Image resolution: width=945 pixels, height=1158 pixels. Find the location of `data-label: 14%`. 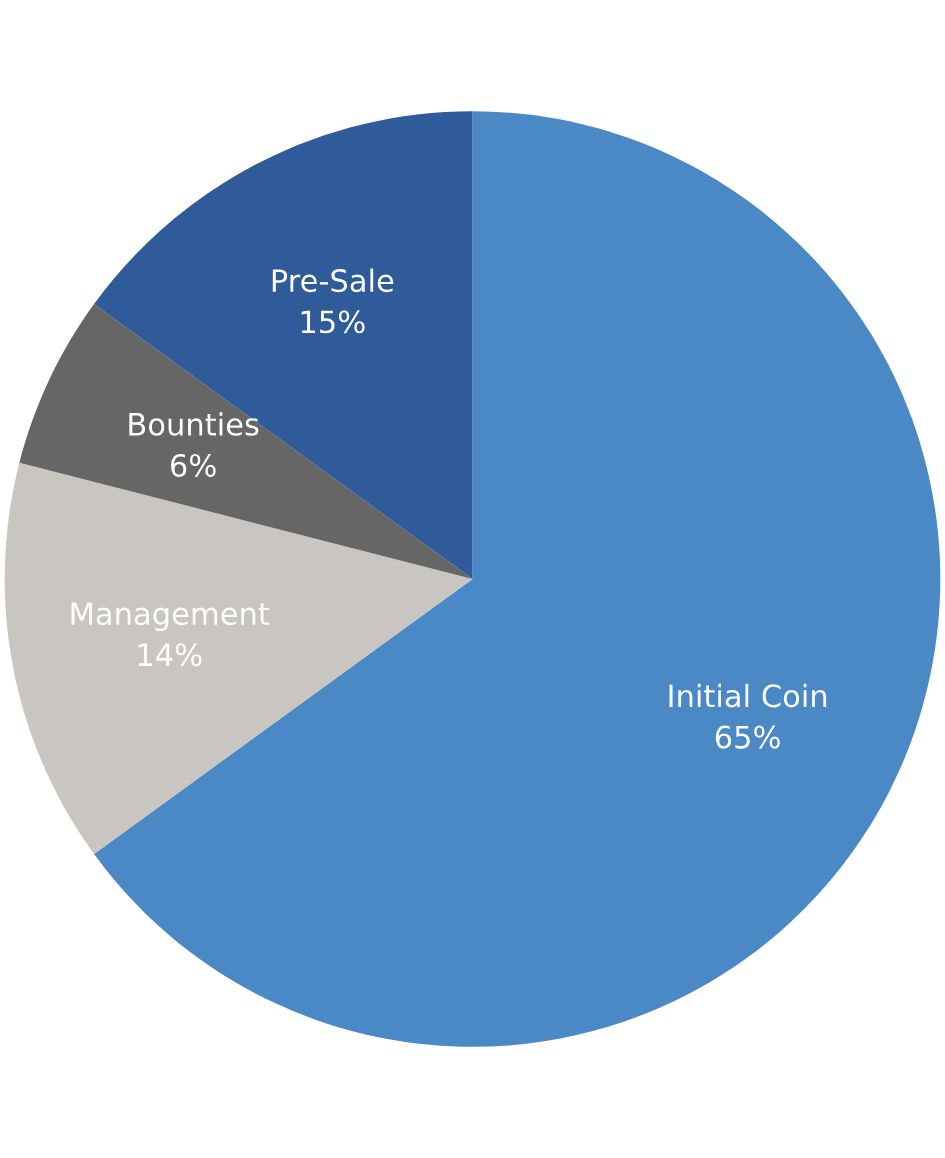

data-label: 14% is located at coordinates (170, 655).